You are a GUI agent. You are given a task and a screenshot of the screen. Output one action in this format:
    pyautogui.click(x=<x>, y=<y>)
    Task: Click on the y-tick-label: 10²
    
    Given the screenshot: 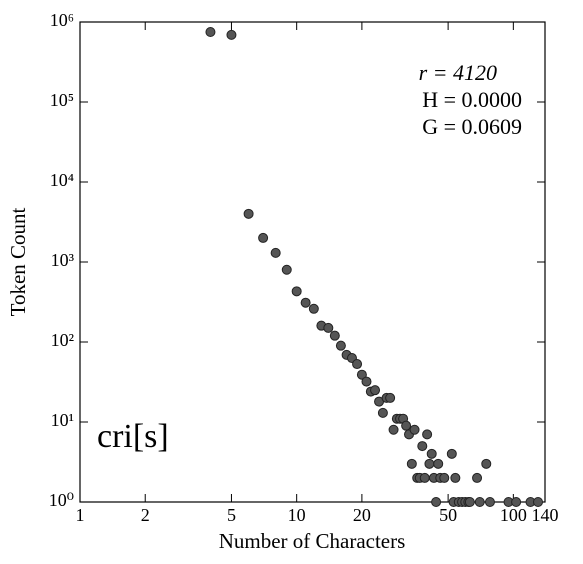 What is the action you would take?
    pyautogui.click(x=62, y=340)
    